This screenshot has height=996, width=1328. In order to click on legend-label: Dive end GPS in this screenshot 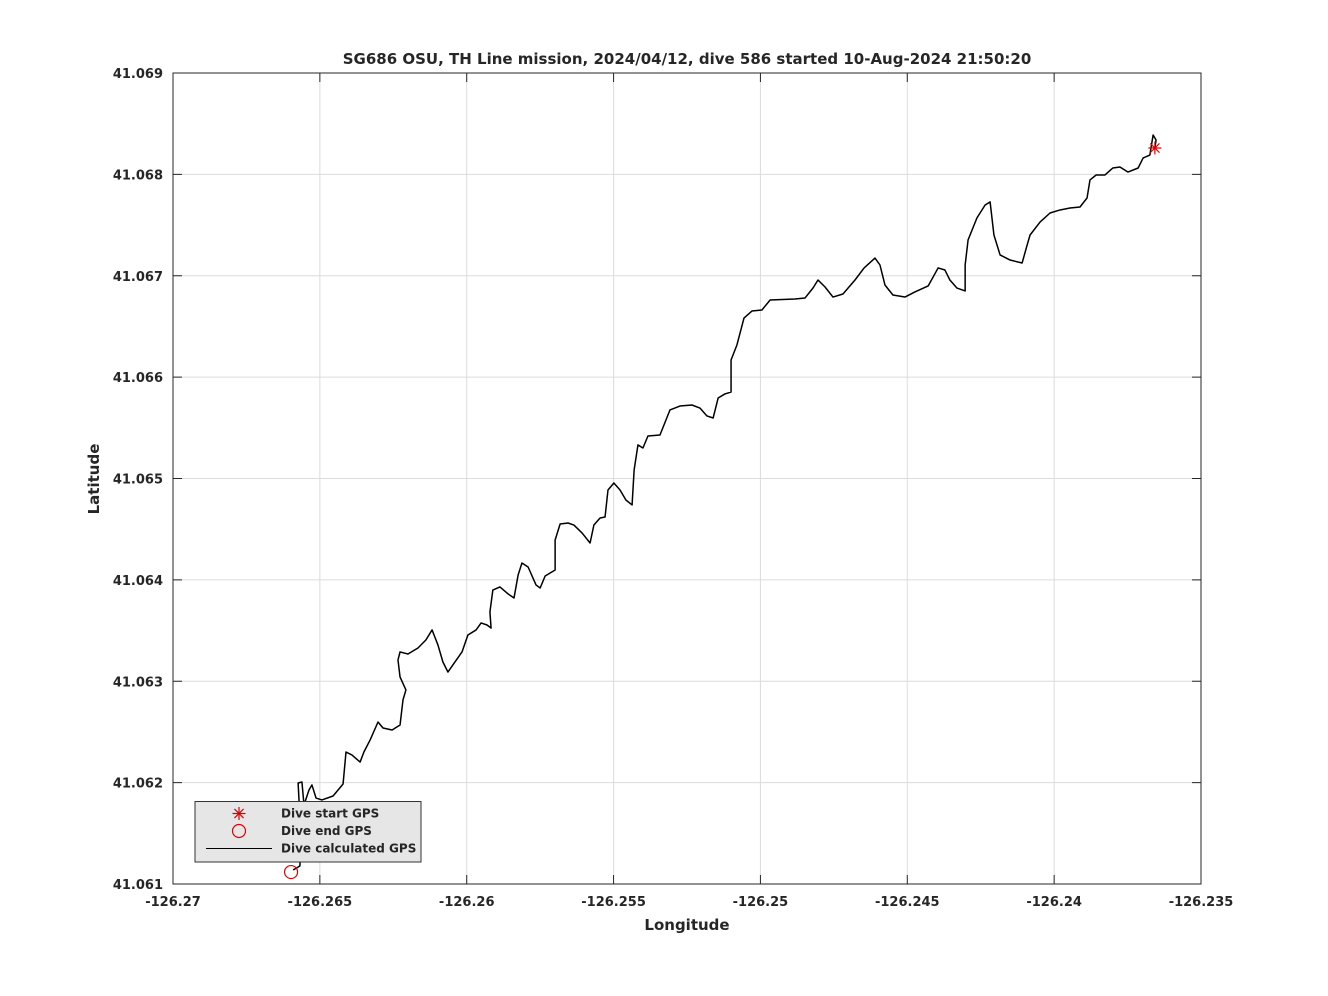, I will do `click(326, 831)`.